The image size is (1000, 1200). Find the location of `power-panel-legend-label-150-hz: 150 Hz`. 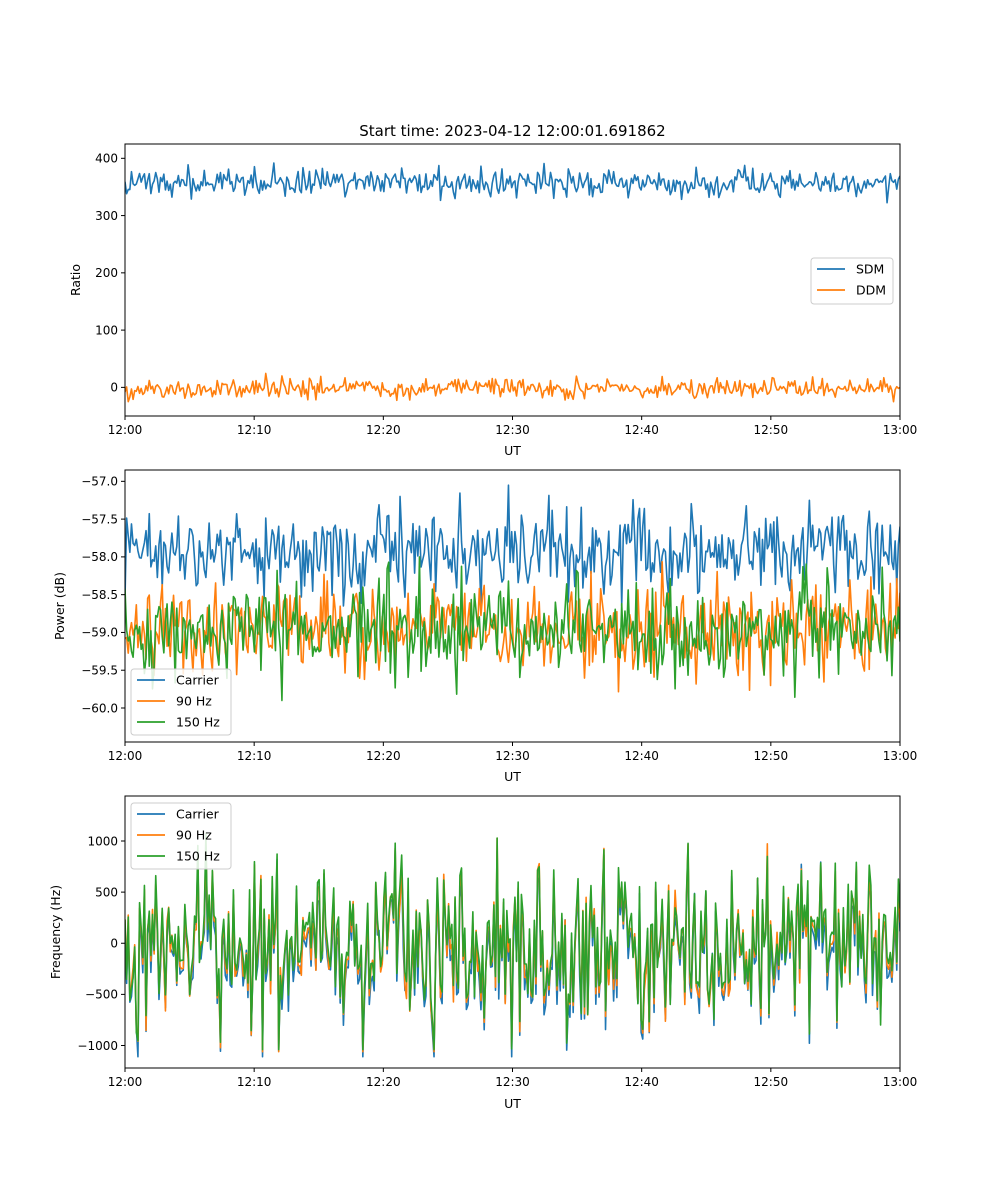

power-panel-legend-label-150-hz: 150 Hz is located at coordinates (198, 722).